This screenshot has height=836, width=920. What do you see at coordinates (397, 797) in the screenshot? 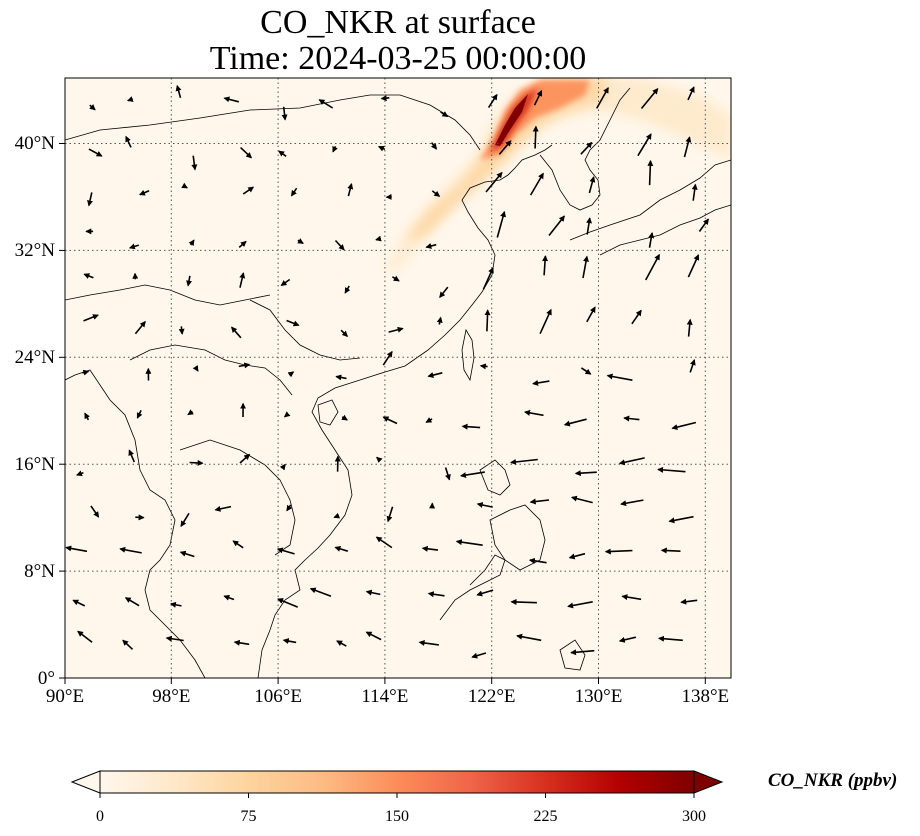
I see `colorbar: 0 75 150 225 300` at bounding box center [397, 797].